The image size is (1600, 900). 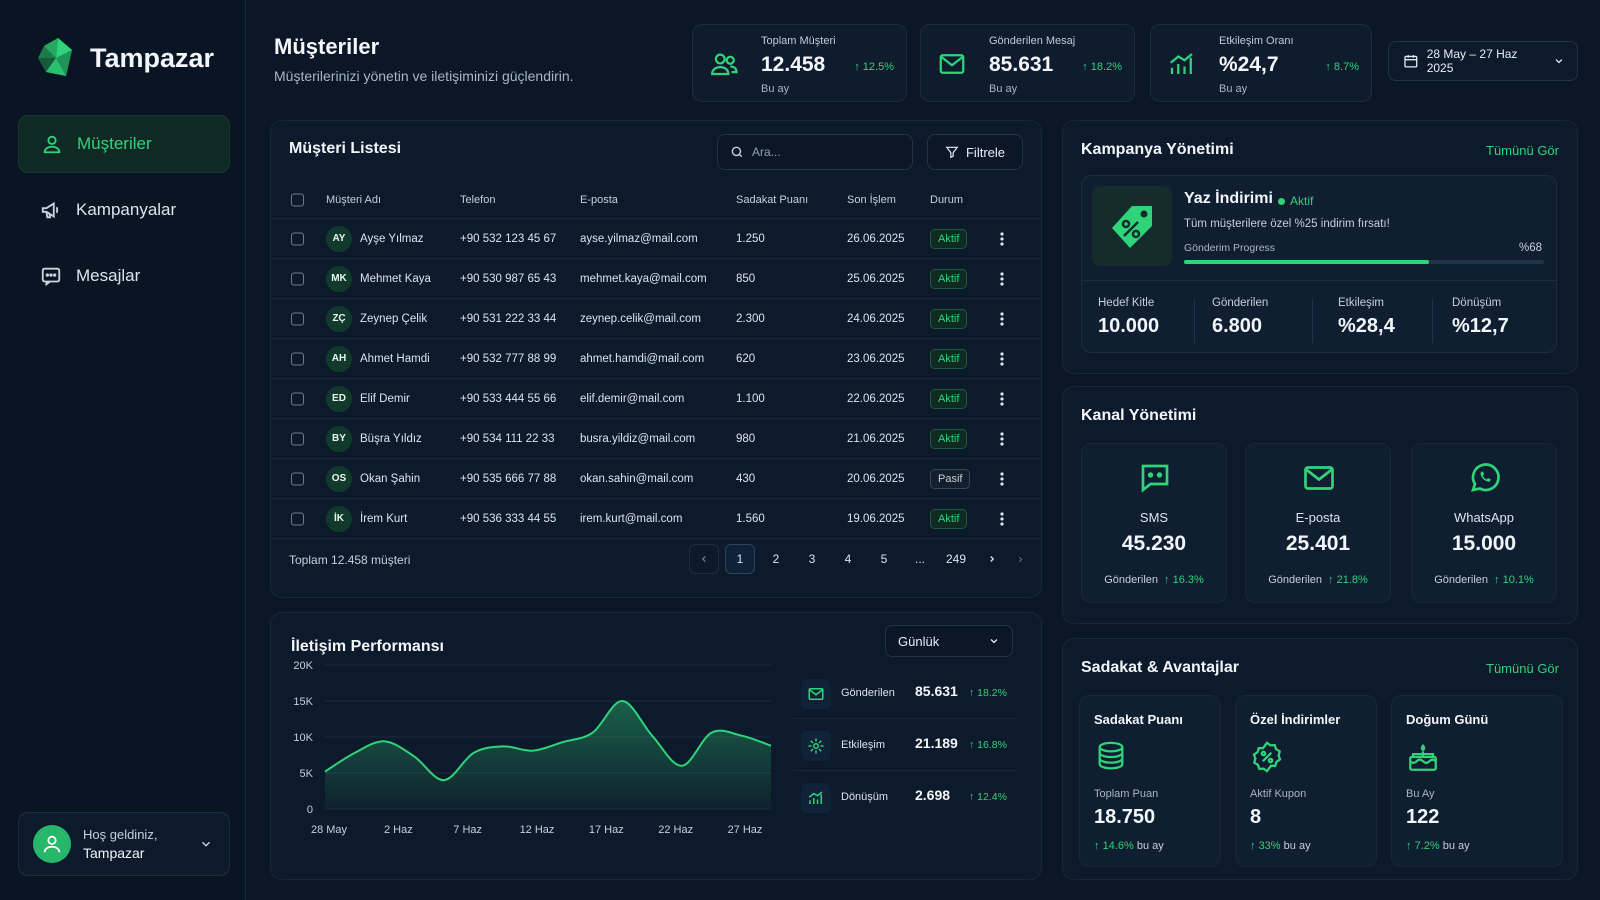 What do you see at coordinates (992, 559) in the screenshot?
I see `next-page-button` at bounding box center [992, 559].